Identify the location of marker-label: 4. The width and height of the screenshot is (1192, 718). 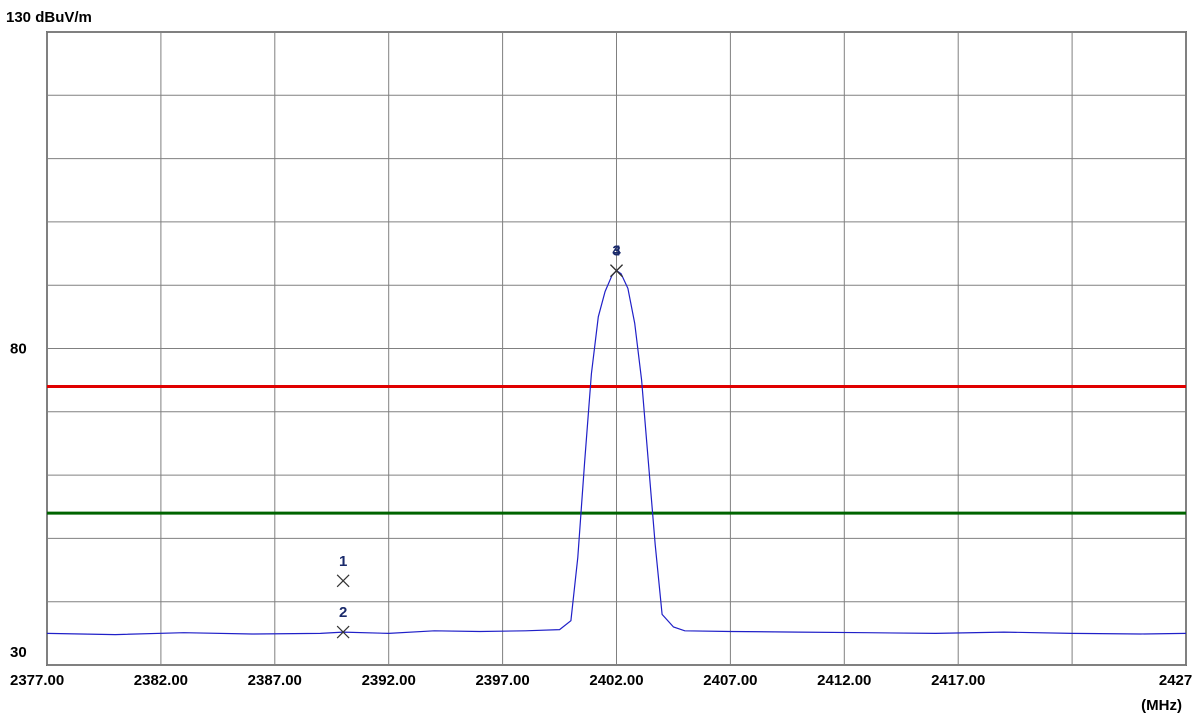
(616, 251).